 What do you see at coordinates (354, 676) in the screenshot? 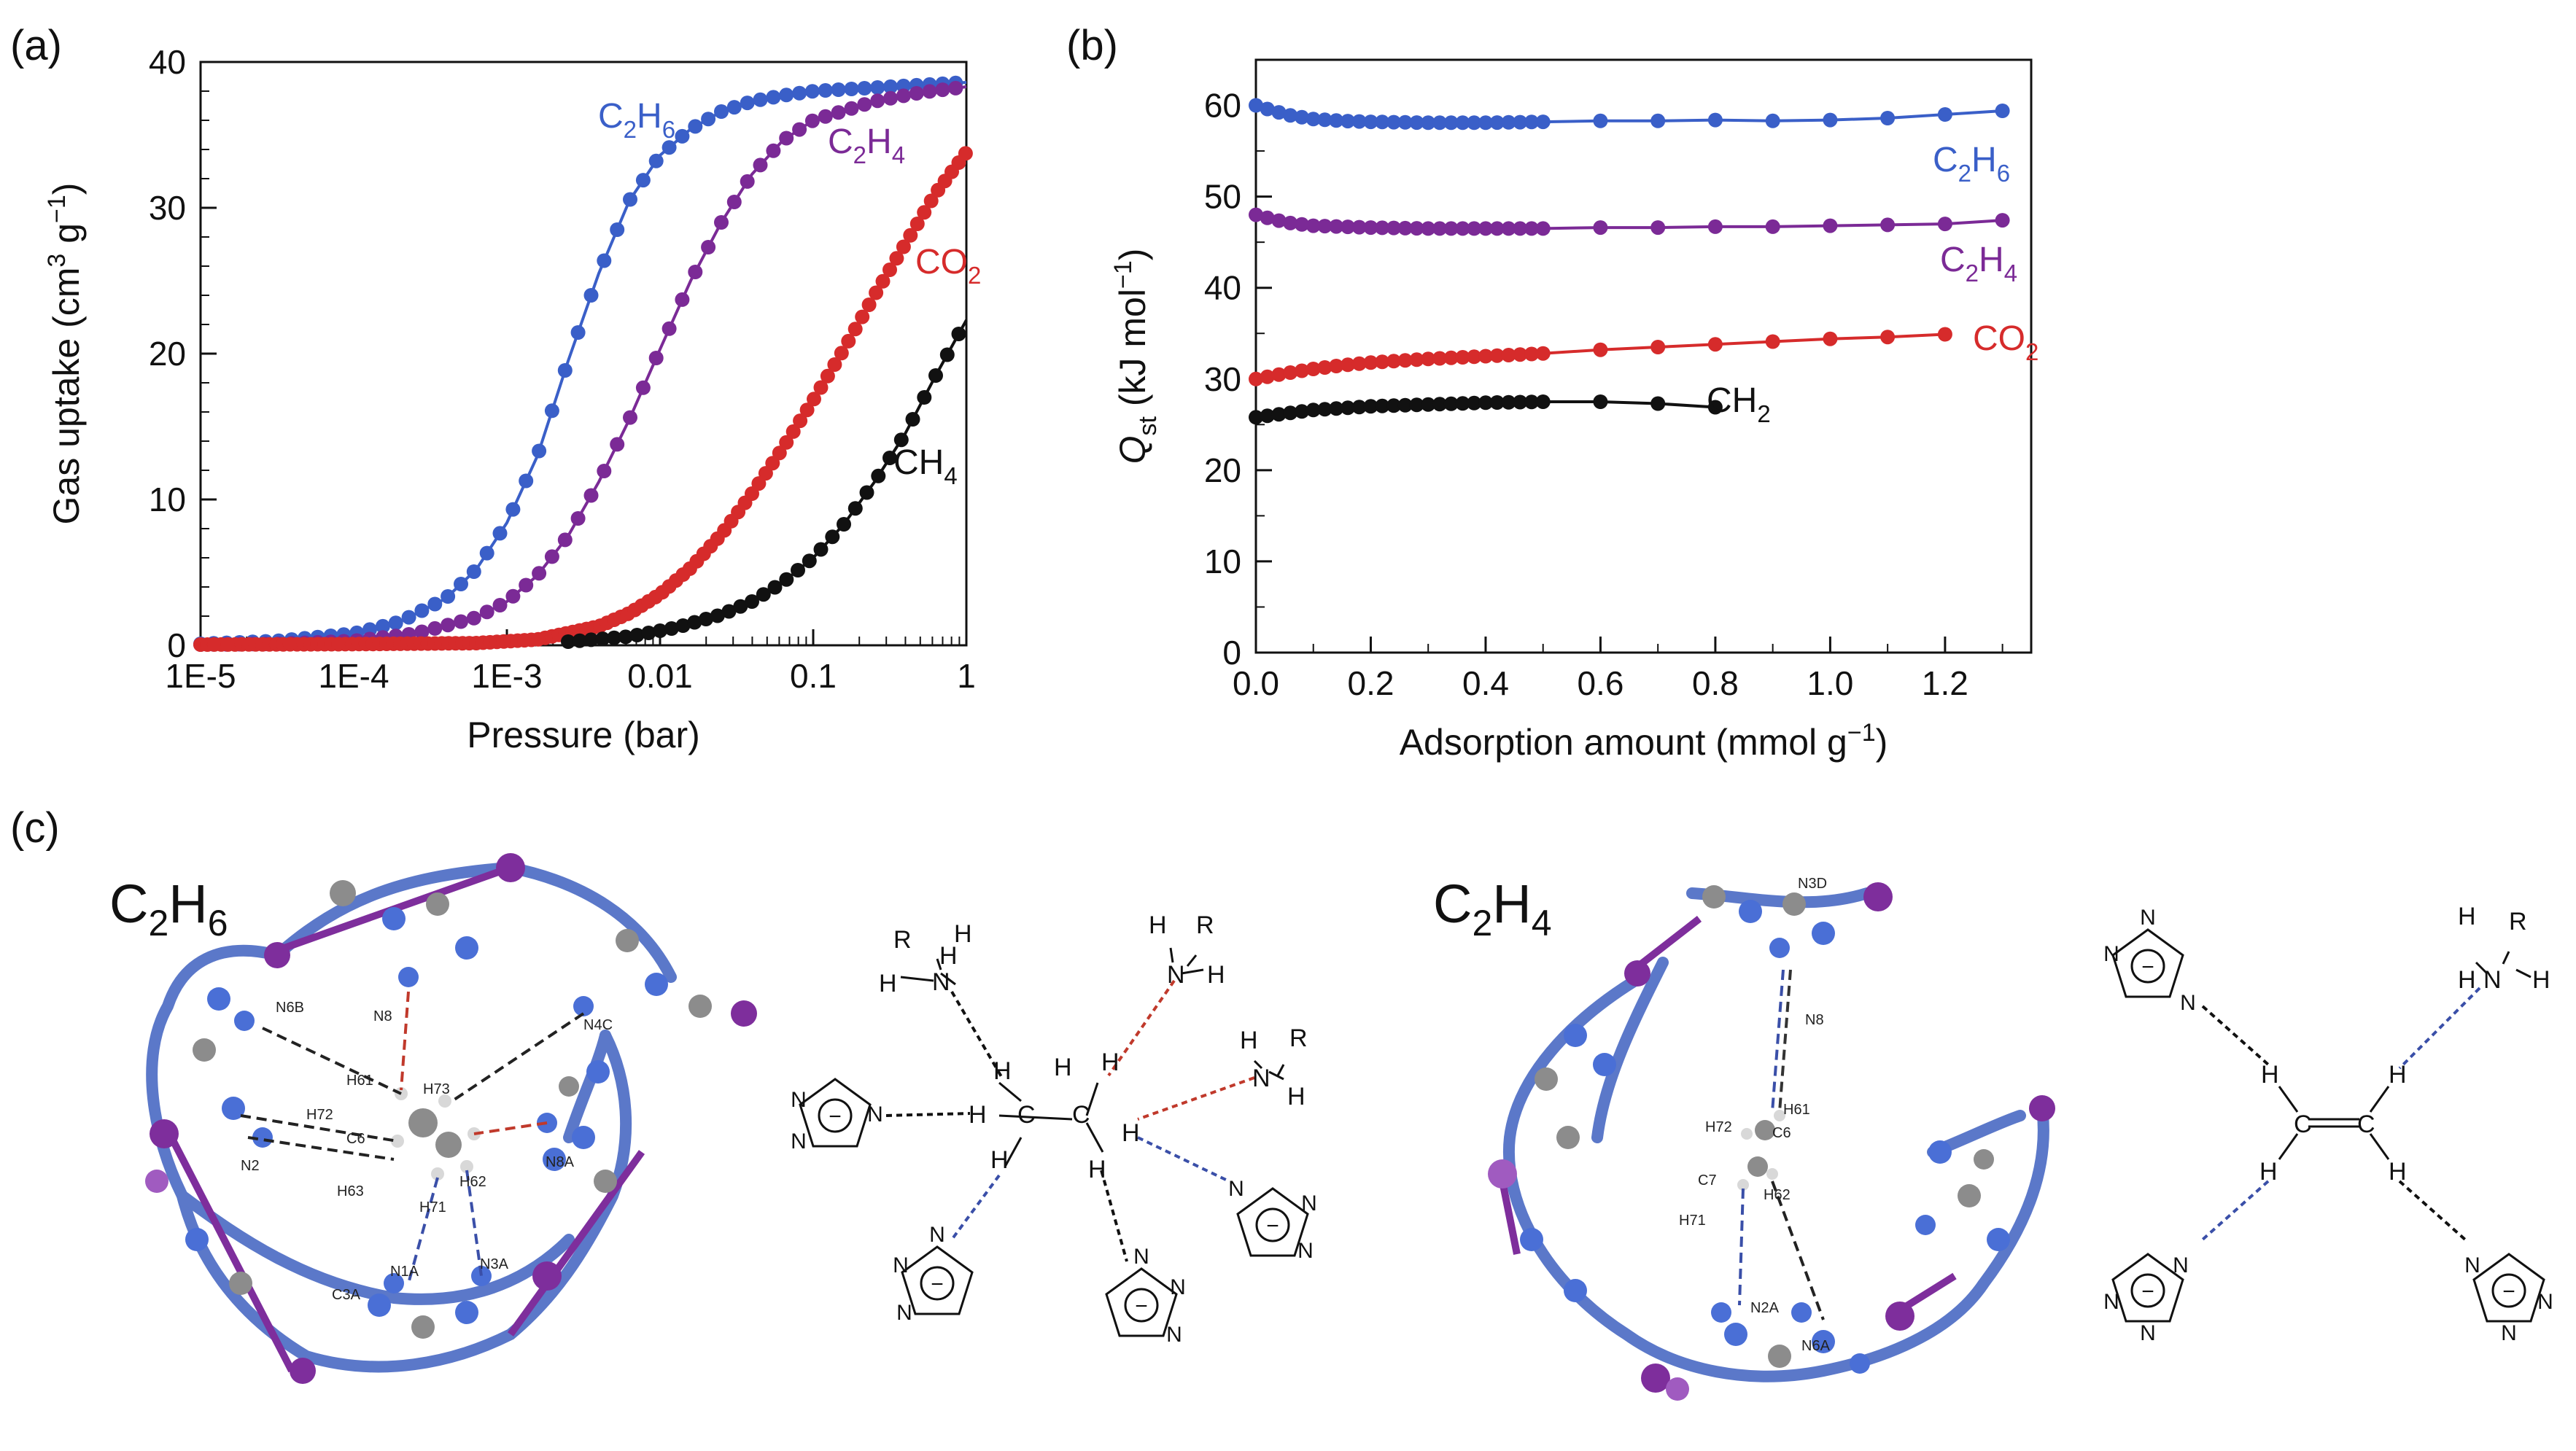
I see `x-tick-label: 1E-4` at bounding box center [354, 676].